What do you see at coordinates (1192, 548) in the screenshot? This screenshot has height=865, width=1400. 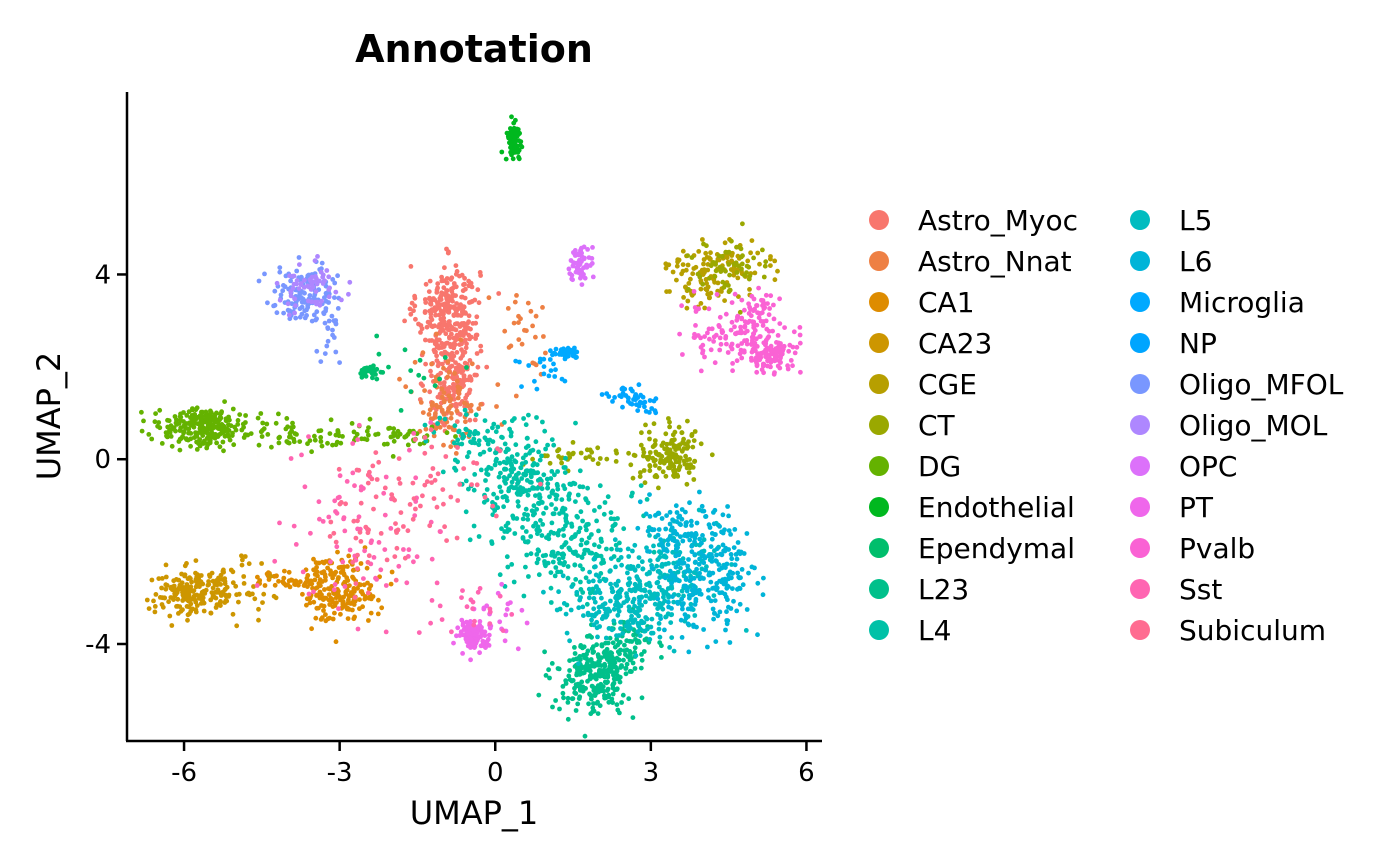 I see `legend-item: Pvalb` at bounding box center [1192, 548].